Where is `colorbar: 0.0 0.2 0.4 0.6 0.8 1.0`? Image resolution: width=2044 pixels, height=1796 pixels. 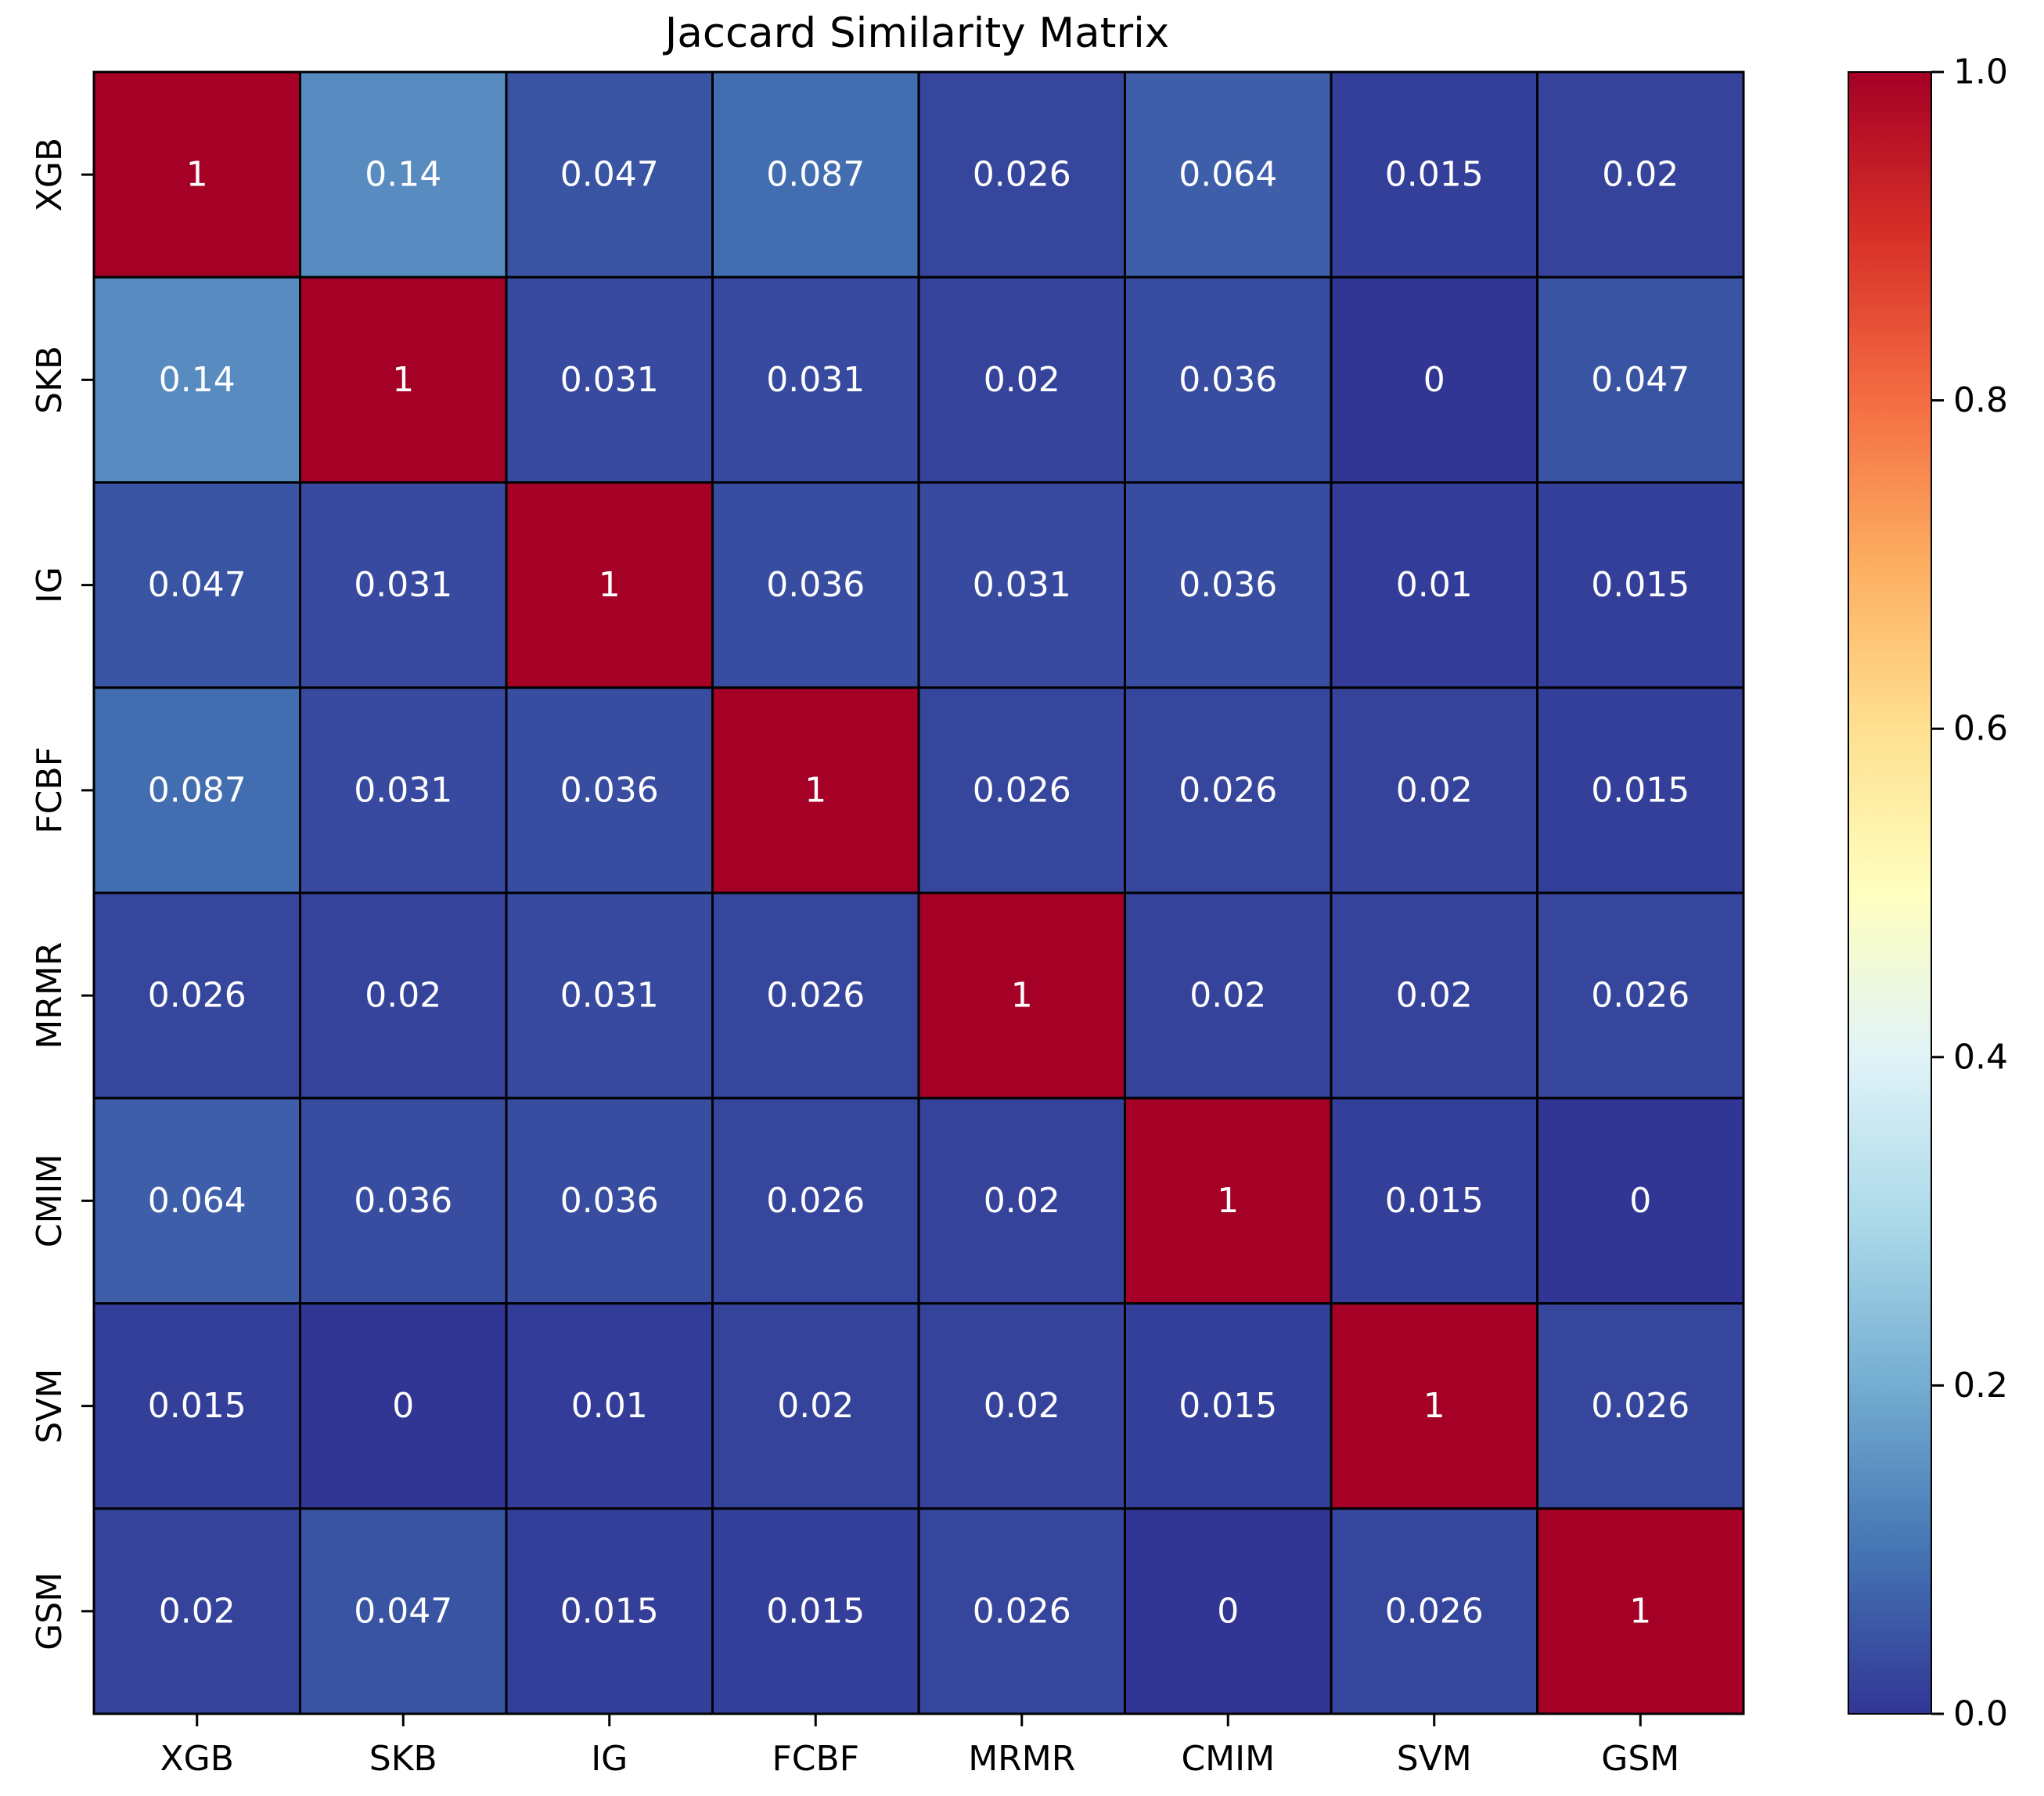 colorbar: 0.0 0.2 0.4 0.6 0.8 1.0 is located at coordinates (1928, 893).